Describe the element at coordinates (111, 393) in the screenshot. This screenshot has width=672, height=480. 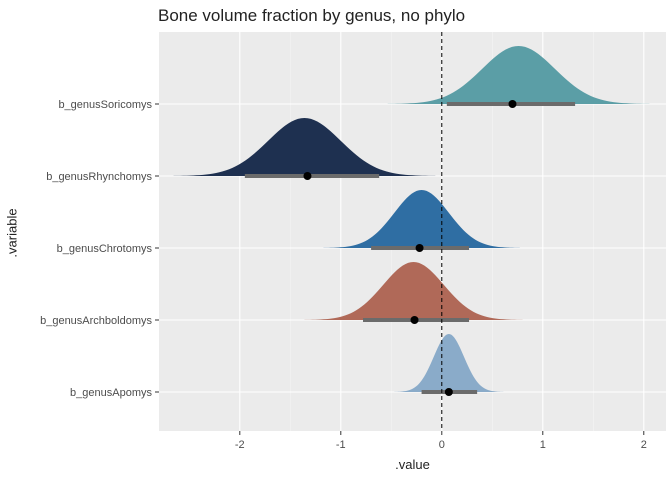
I see `y-tick-label: b_genusApomys` at that location.